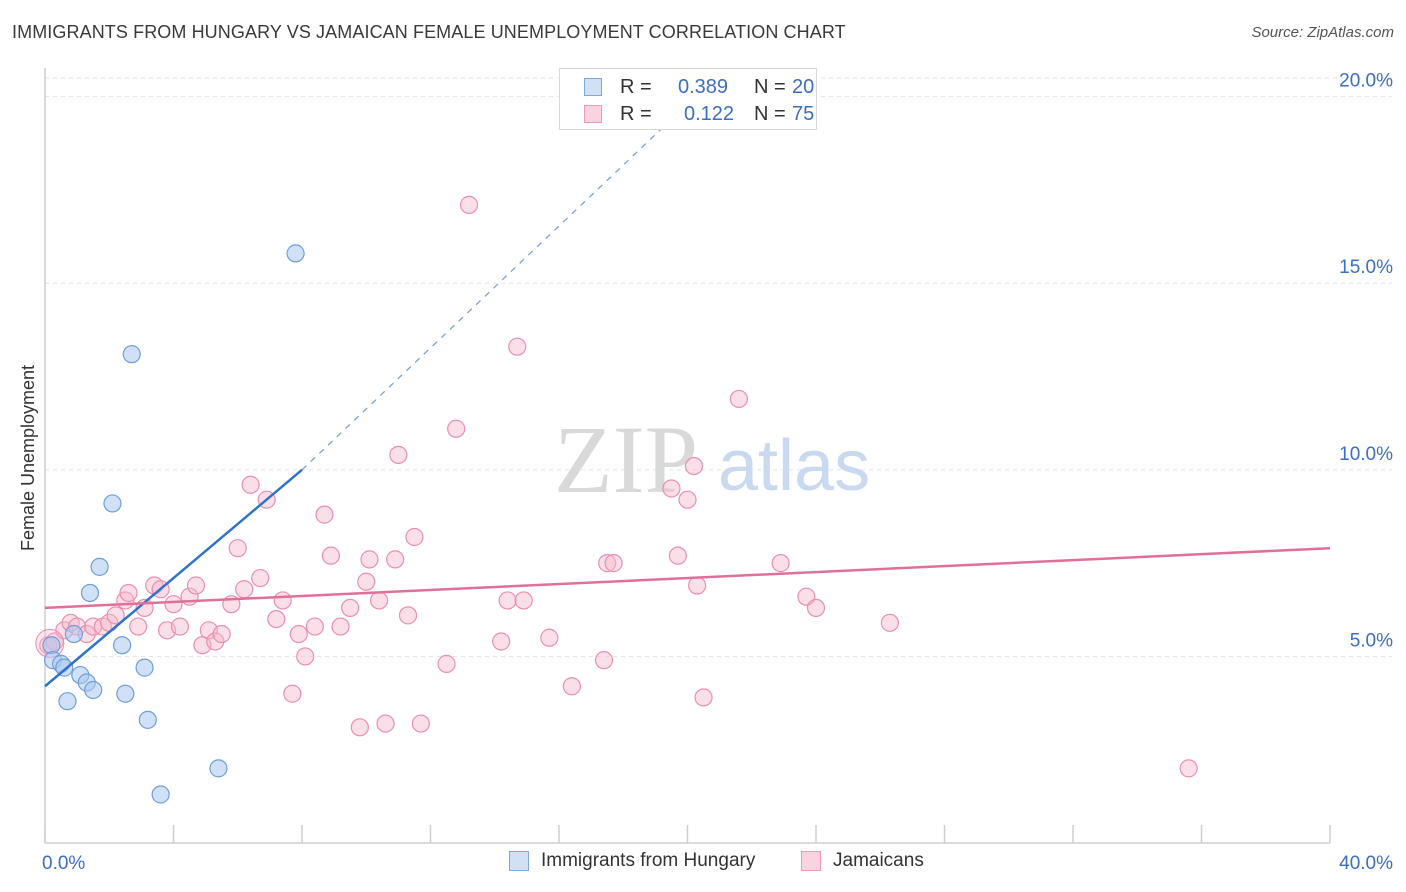 This screenshot has width=1406, height=892. Describe the element at coordinates (688, 99) in the screenshot. I see `correlation-stats-box: R = 0.389 N = 20 R = 0.122 N = 75` at that location.